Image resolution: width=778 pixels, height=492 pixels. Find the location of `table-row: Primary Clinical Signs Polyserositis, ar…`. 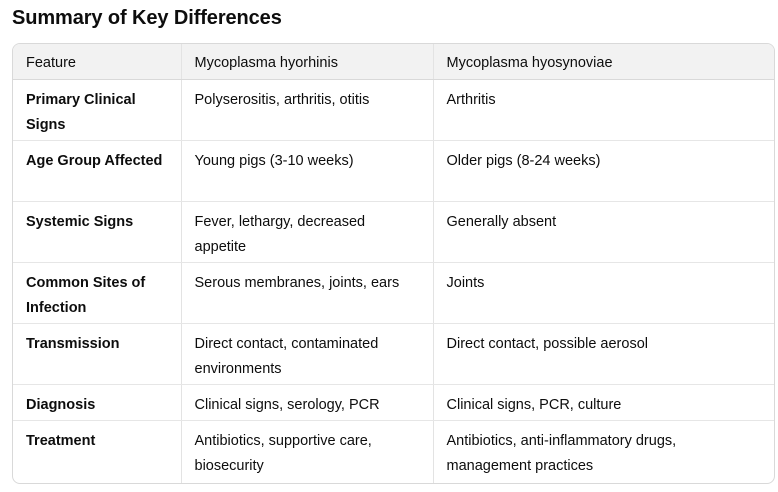

table-row: Primary Clinical Signs Polyserositis, ar… is located at coordinates (393, 110).